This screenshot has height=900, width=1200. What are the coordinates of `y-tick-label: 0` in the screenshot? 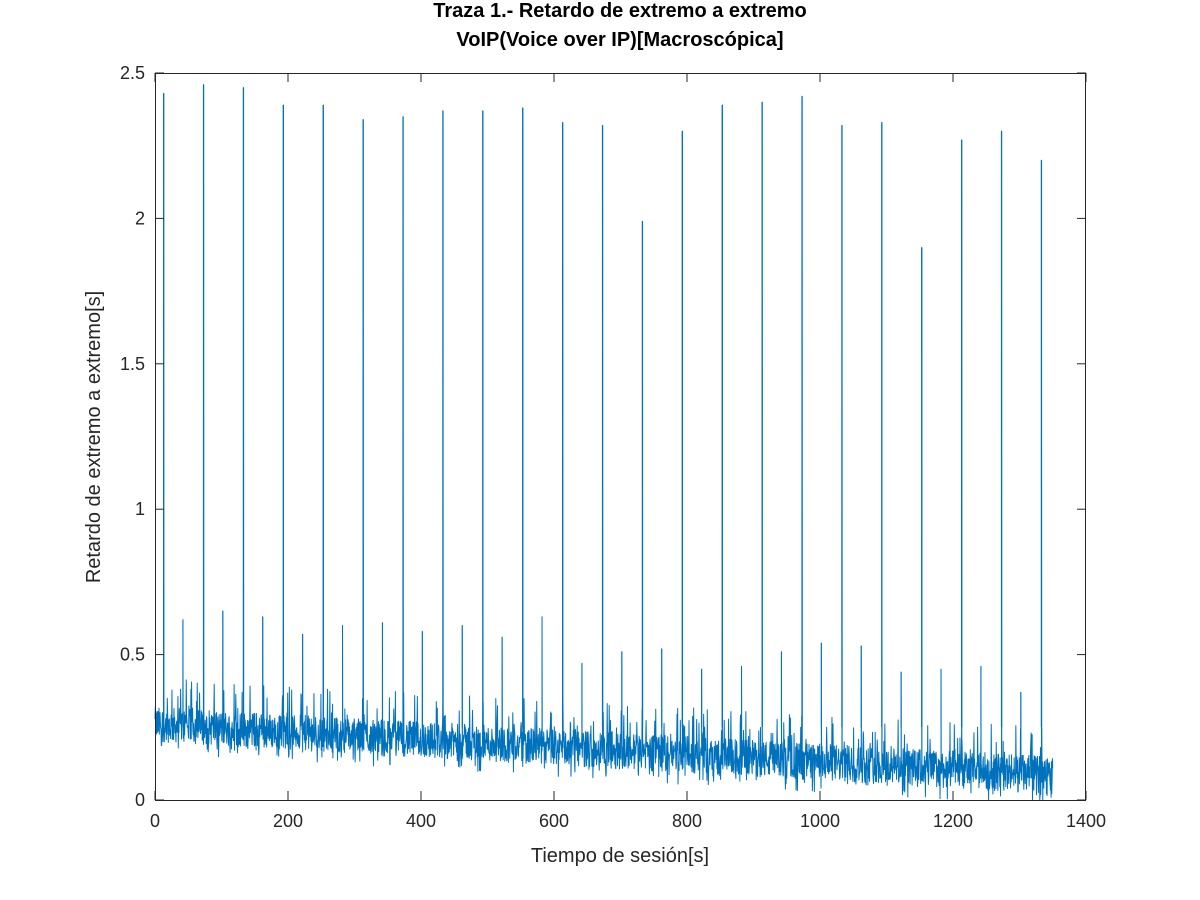 It's located at (140, 800).